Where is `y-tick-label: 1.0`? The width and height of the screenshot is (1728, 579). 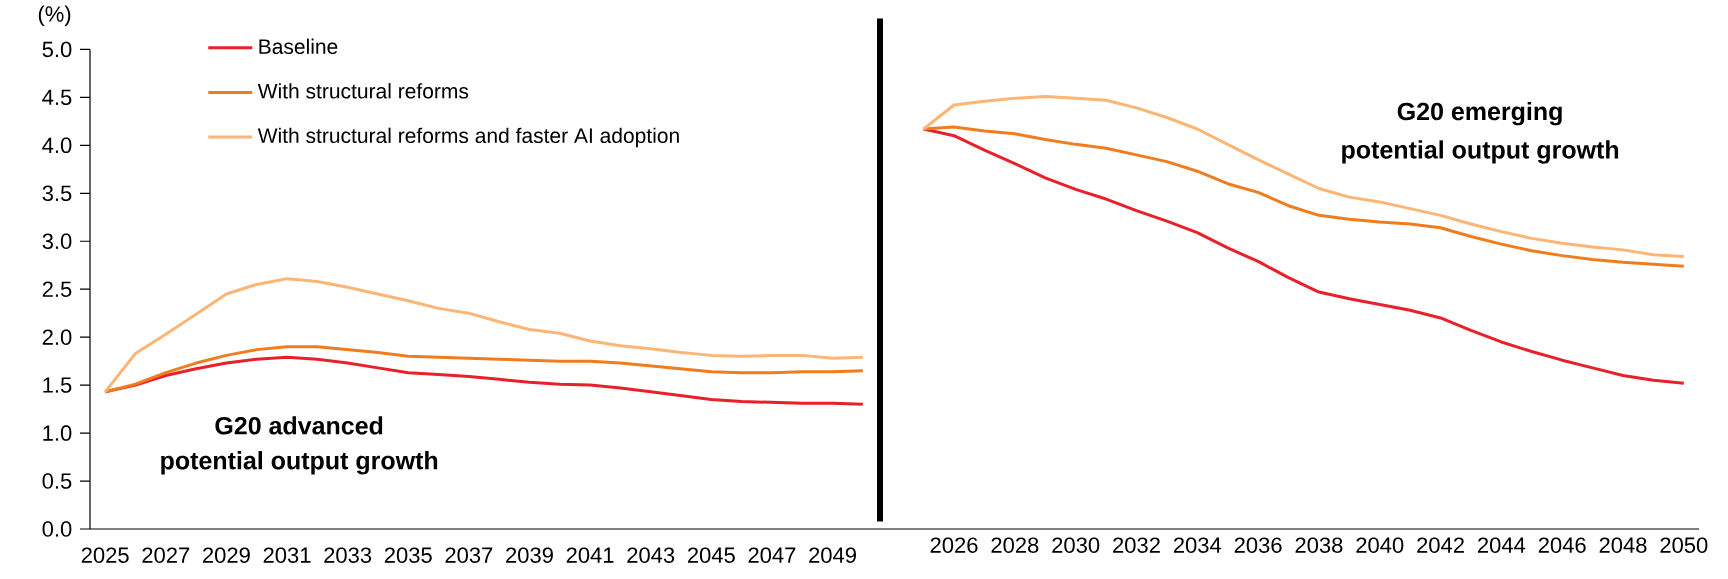 y-tick-label: 1.0 is located at coordinates (57, 433).